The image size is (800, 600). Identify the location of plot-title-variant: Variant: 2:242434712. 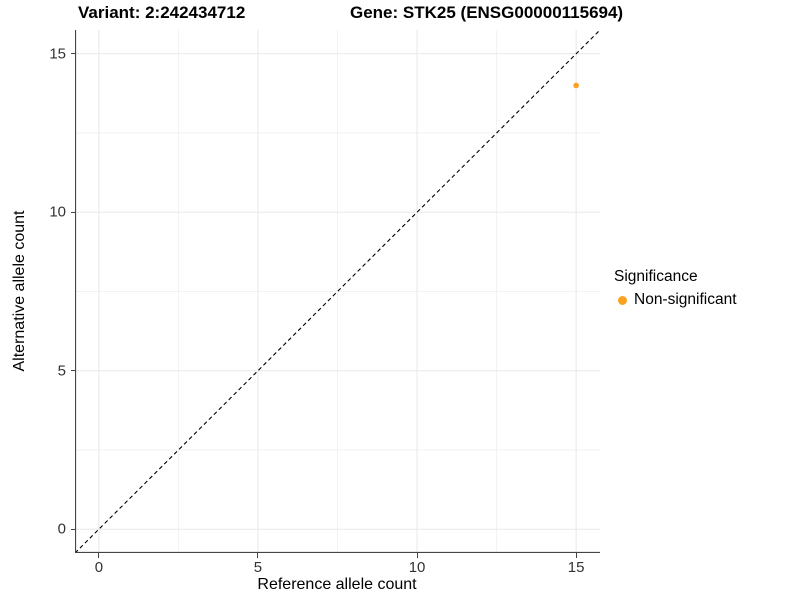
(162, 12).